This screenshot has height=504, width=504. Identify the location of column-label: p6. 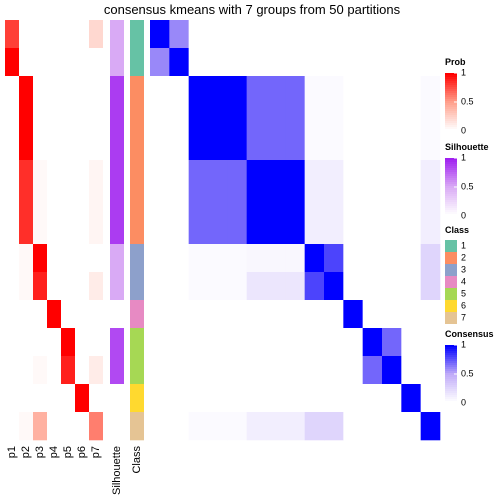
(82, 452).